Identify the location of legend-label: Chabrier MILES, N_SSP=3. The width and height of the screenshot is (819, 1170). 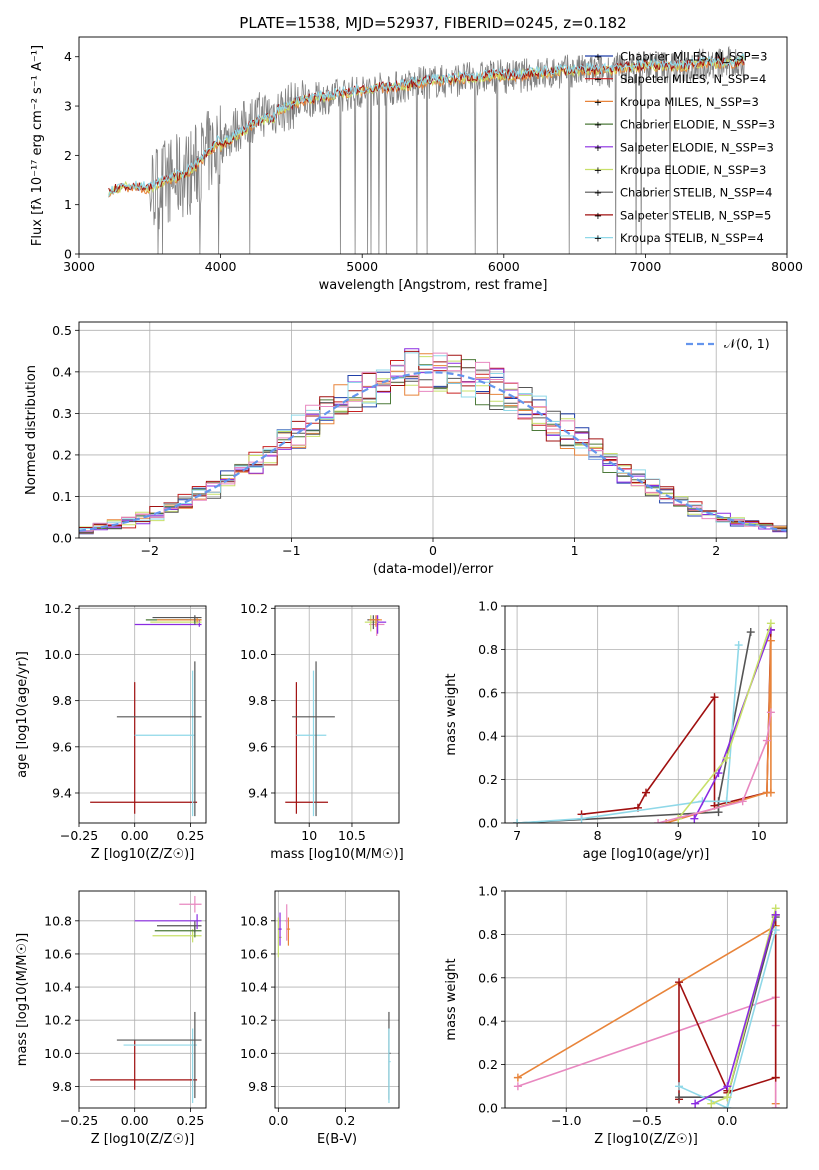
(693, 57).